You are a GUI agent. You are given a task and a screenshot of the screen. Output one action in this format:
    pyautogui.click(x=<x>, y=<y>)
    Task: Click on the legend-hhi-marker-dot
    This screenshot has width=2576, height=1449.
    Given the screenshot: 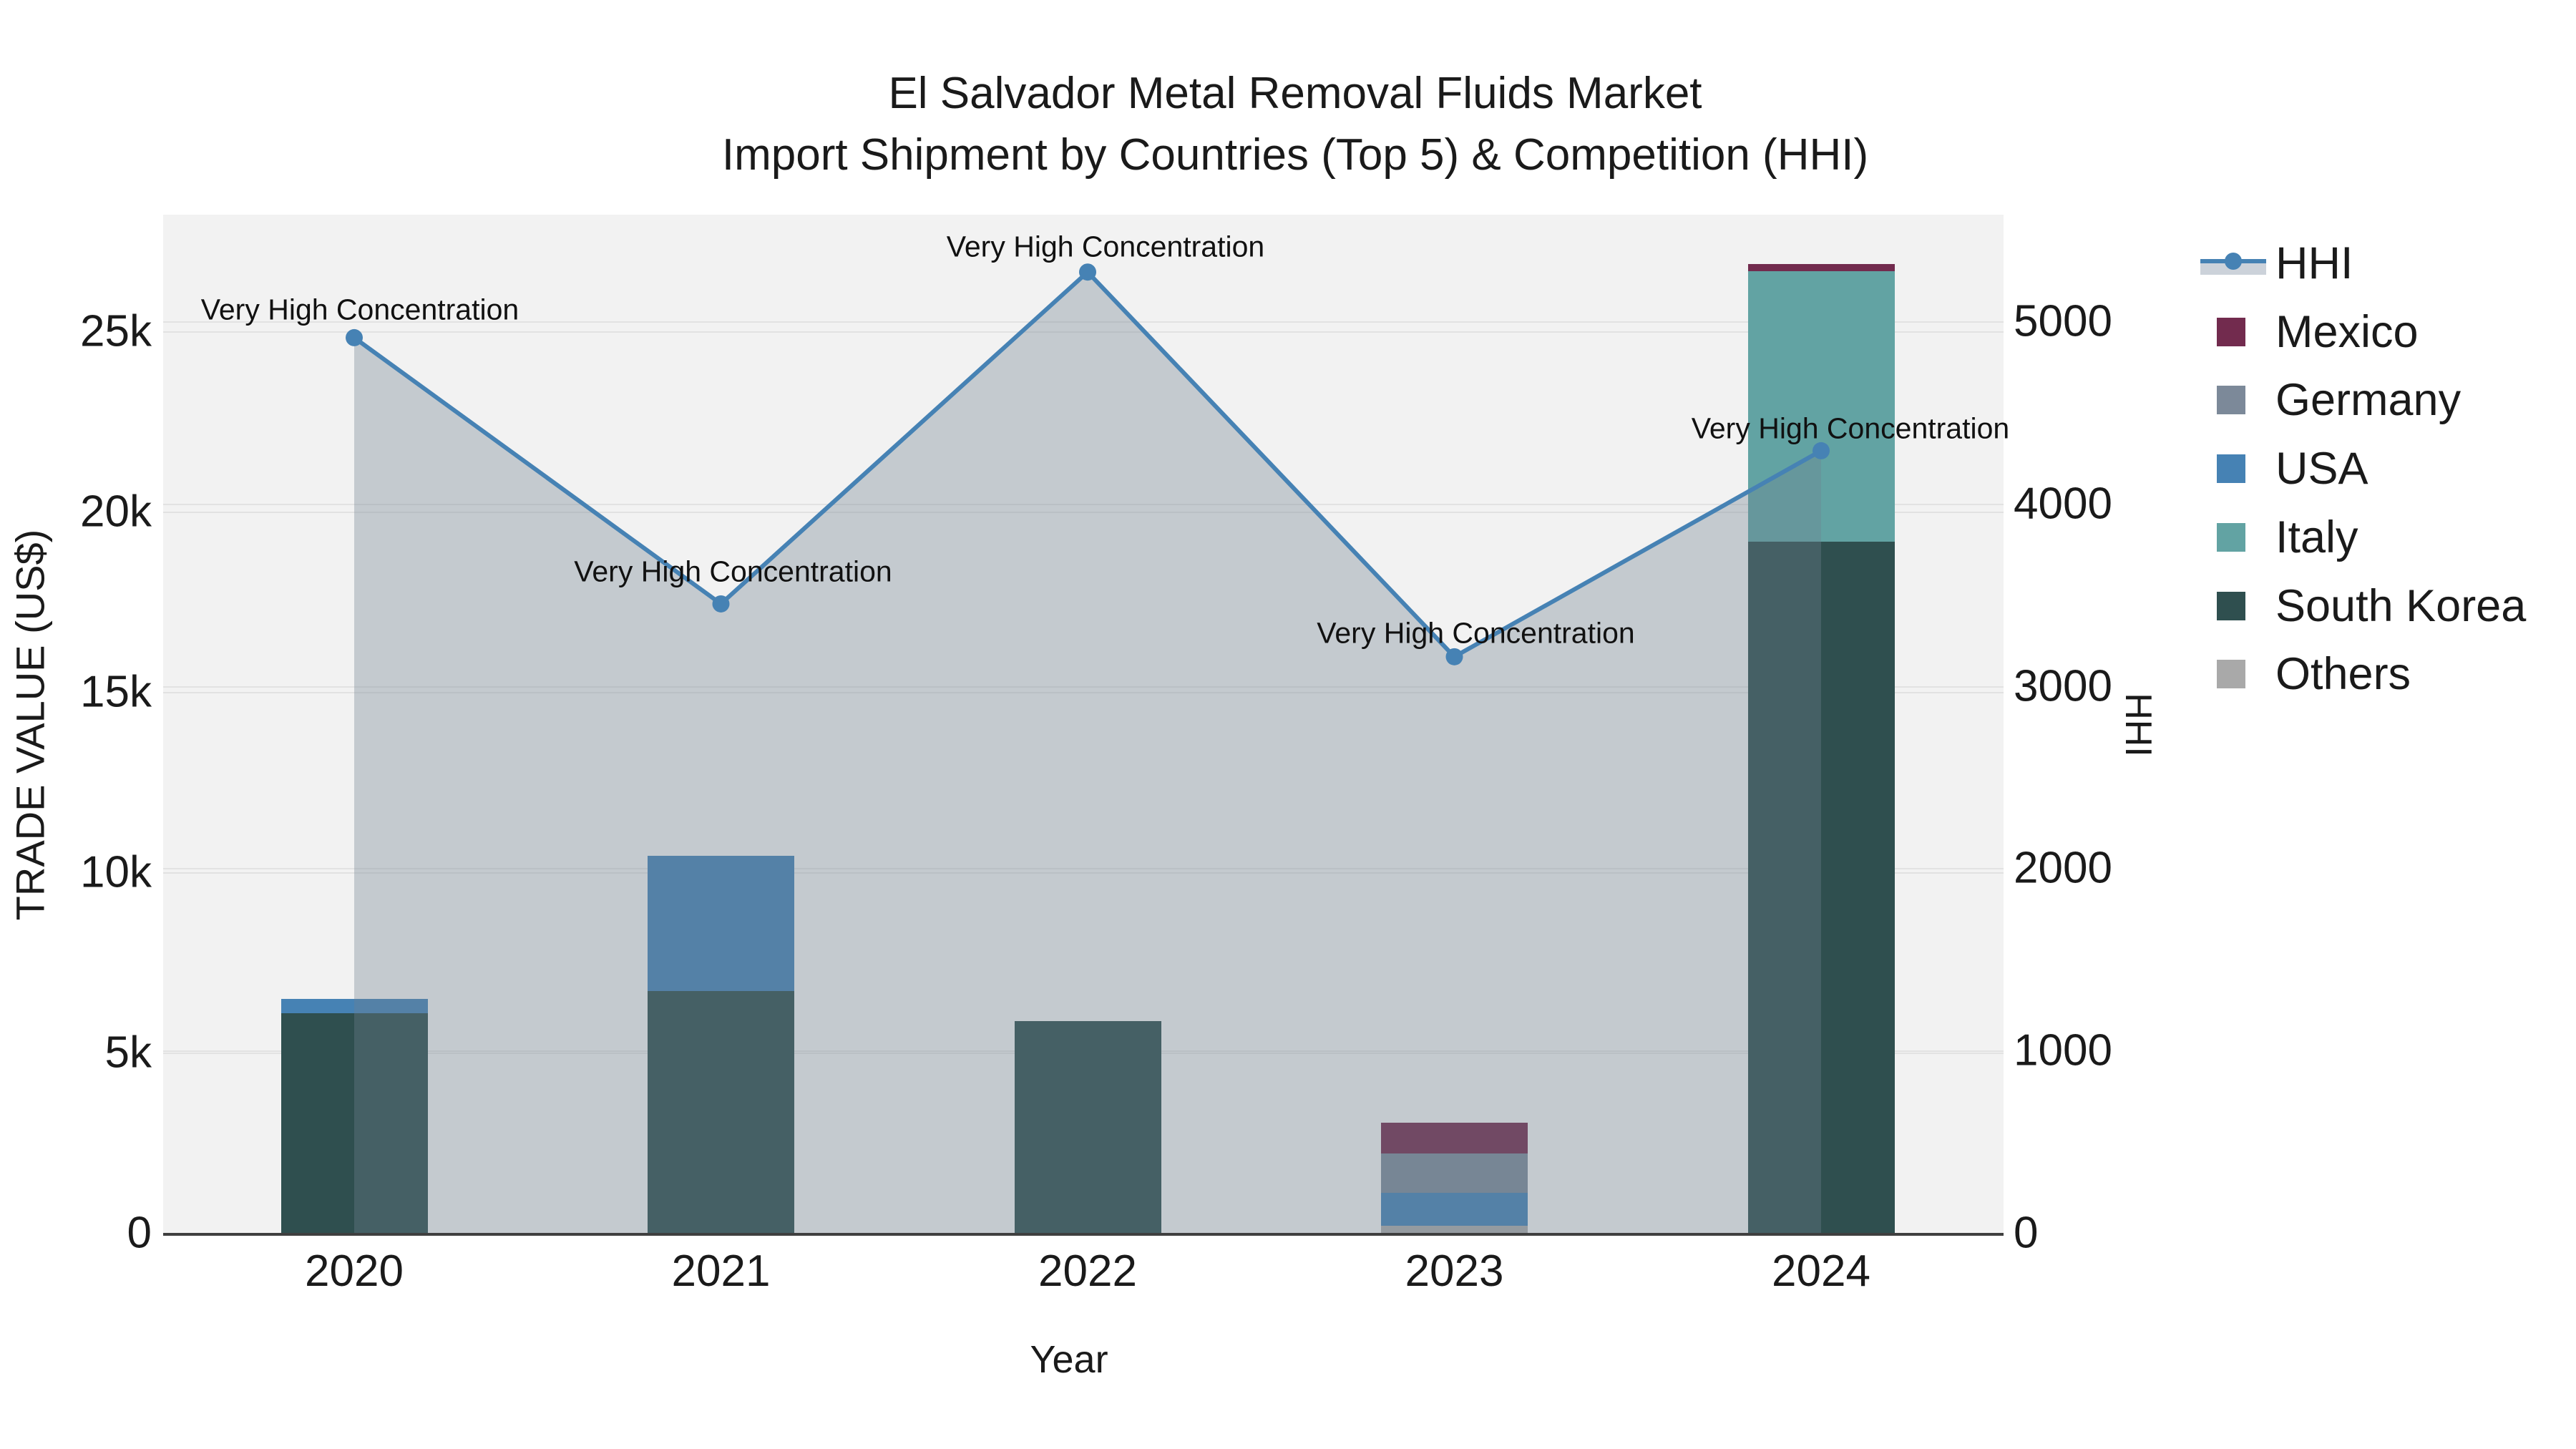 What is the action you would take?
    pyautogui.click(x=2233, y=261)
    